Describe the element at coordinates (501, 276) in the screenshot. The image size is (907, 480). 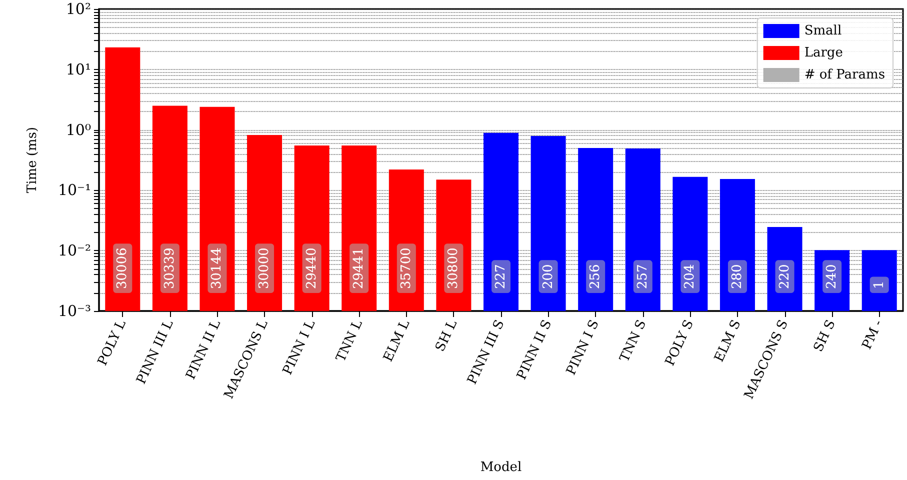
I see `text: 227` at that location.